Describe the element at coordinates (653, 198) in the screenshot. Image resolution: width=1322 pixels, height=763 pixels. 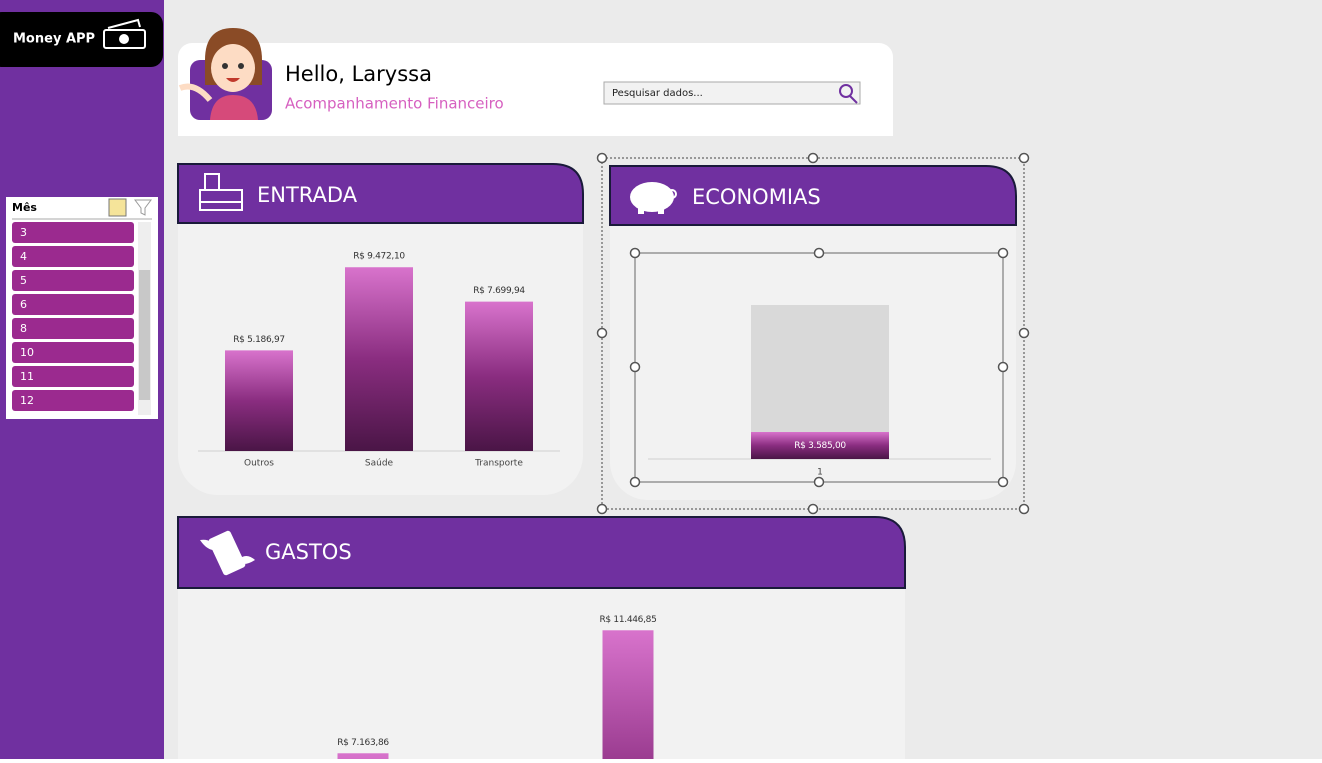
I see `piggy-icon` at that location.